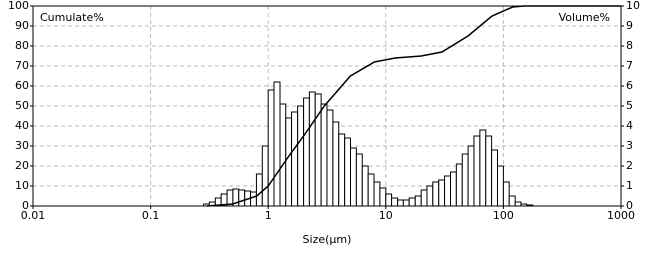 Image resolution: width=653 pixels, height=255 pixels. I want to click on y2-tick-label: 9, so click(629, 25).